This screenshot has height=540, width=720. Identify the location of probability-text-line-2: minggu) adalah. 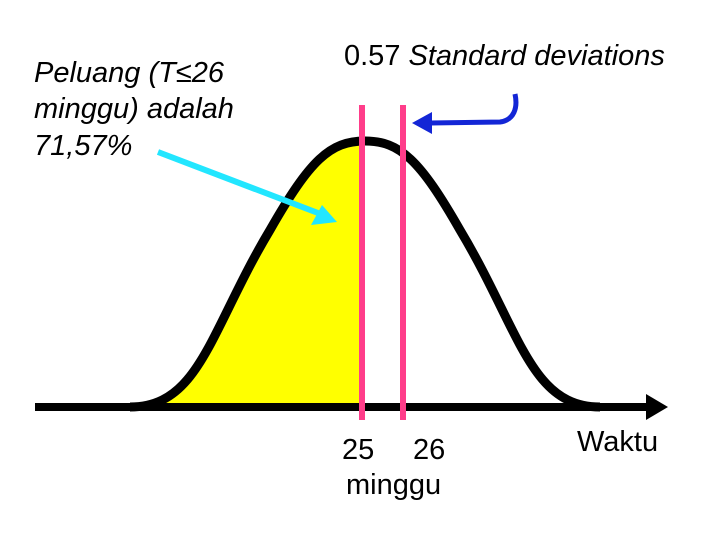
(134, 109).